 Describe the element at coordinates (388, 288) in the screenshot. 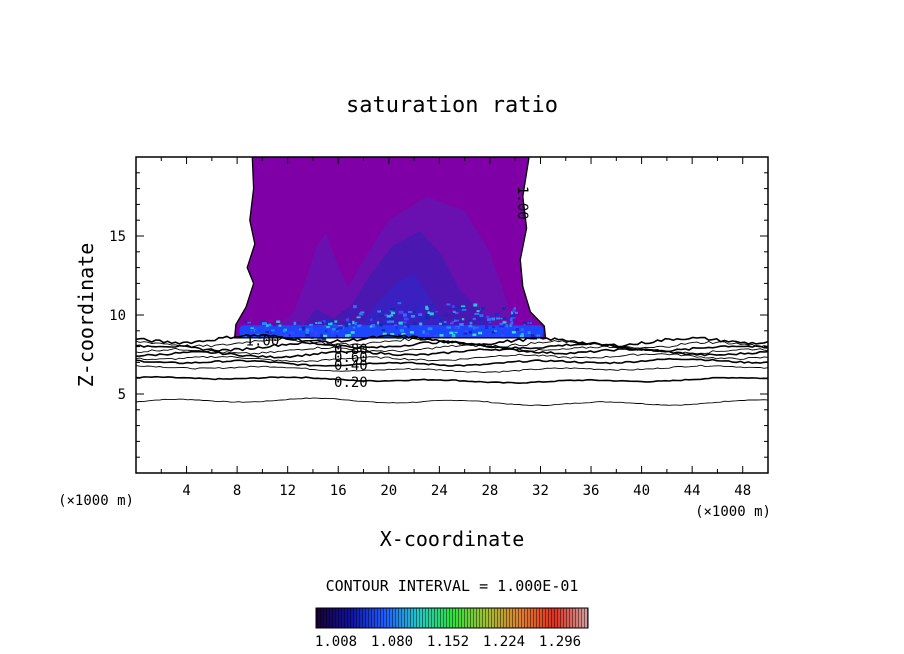

I see `contour-labels: 1.00 0.200.400.600.80 1.00` at that location.